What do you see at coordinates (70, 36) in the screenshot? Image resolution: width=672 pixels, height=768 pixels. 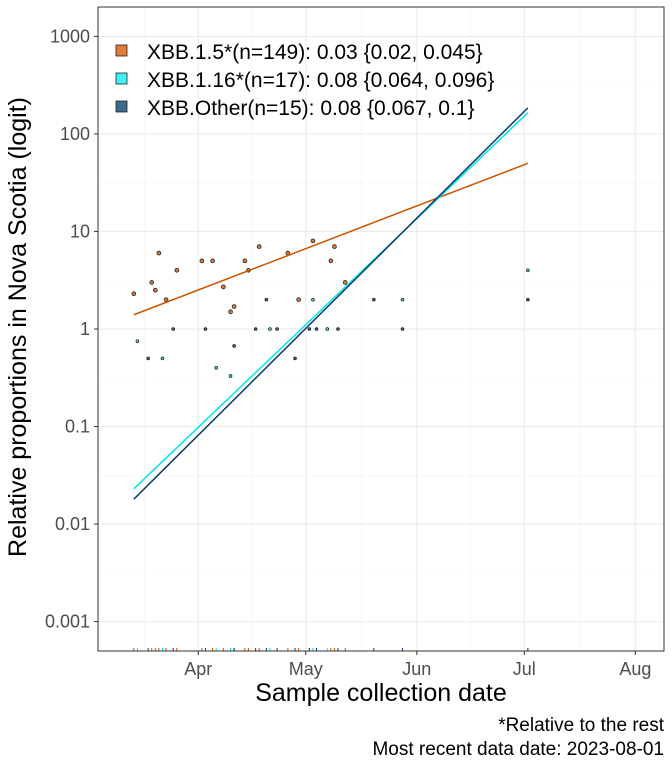 I see `y-tick-label: 1000` at bounding box center [70, 36].